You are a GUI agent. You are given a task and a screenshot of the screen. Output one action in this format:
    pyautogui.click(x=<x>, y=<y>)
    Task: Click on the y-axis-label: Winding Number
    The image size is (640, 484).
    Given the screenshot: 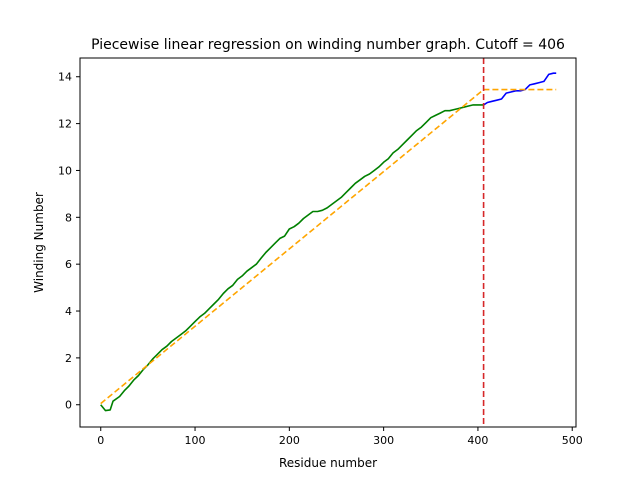 What is the action you would take?
    pyautogui.click(x=39, y=242)
    